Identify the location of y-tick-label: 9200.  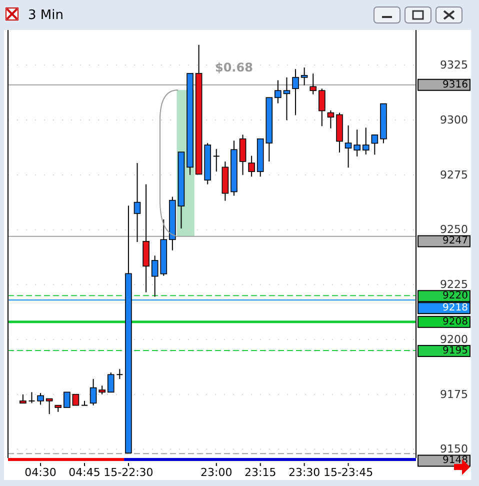
(454, 339).